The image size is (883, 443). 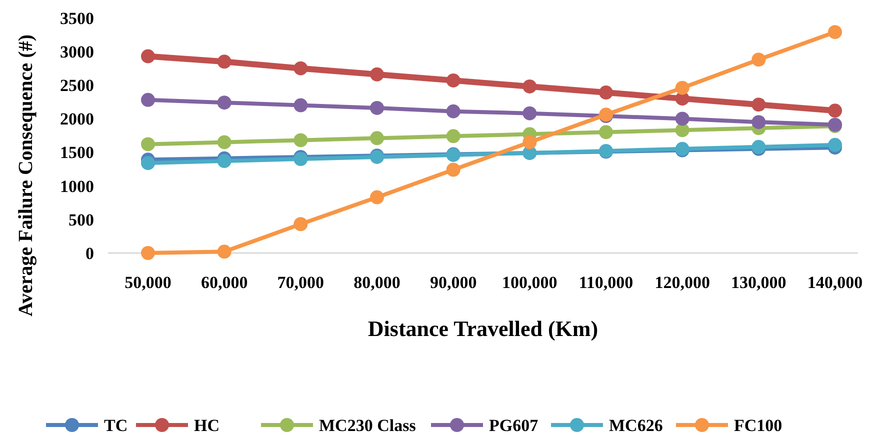 What do you see at coordinates (483, 328) in the screenshot?
I see `x-axis-title: Distance Travelled (Km)` at bounding box center [483, 328].